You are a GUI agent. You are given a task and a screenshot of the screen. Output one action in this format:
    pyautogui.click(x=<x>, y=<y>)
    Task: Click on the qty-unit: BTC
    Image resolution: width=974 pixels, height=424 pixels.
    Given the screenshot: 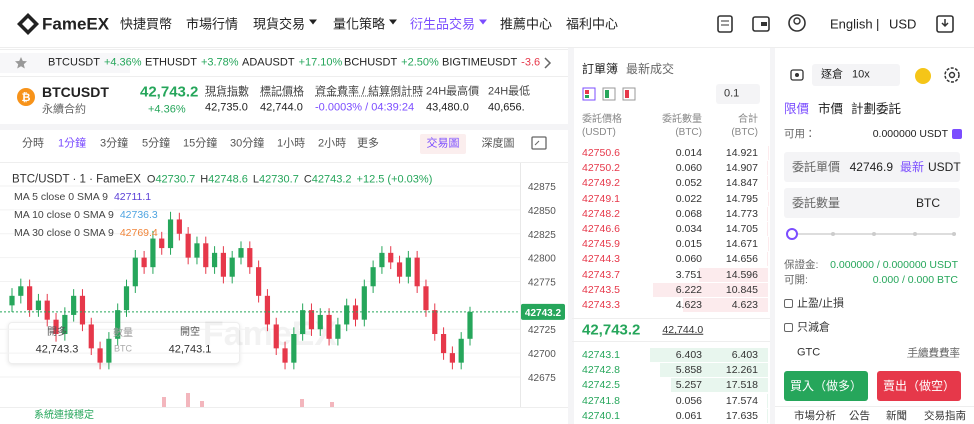 What is the action you would take?
    pyautogui.click(x=928, y=203)
    